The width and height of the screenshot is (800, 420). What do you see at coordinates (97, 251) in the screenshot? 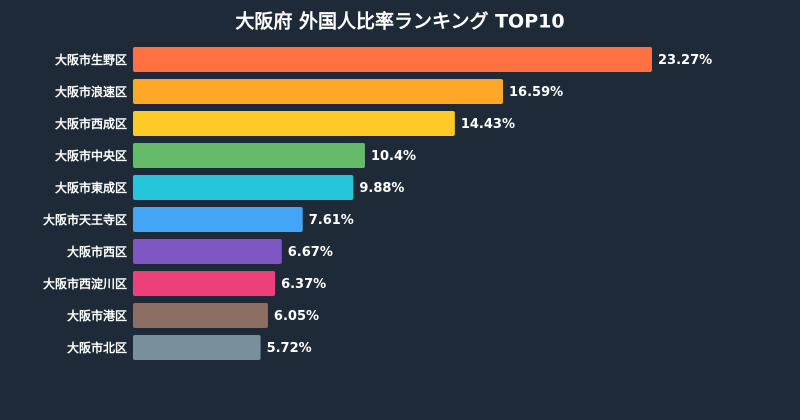
I see `category-label: 大阪市西区` at bounding box center [97, 251].